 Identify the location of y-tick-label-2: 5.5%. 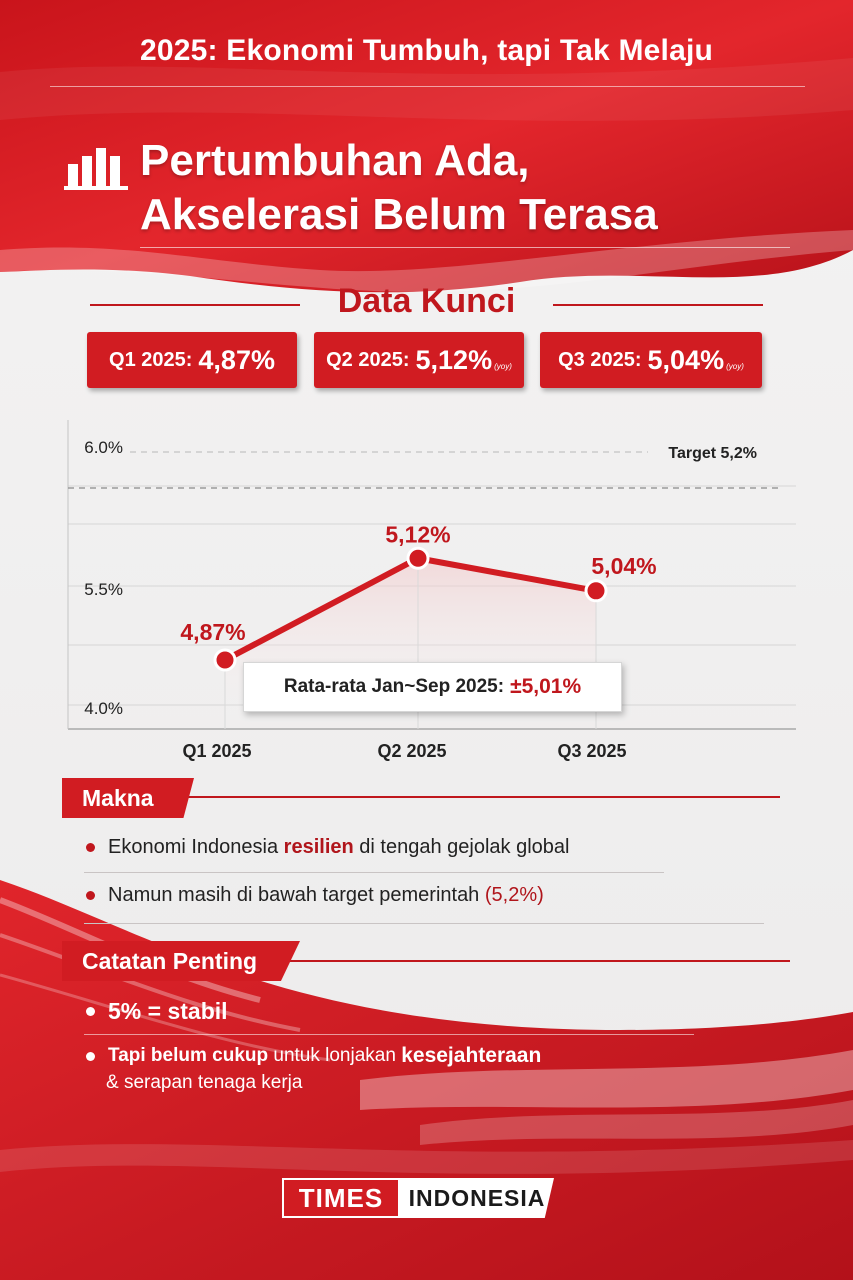
(103, 589).